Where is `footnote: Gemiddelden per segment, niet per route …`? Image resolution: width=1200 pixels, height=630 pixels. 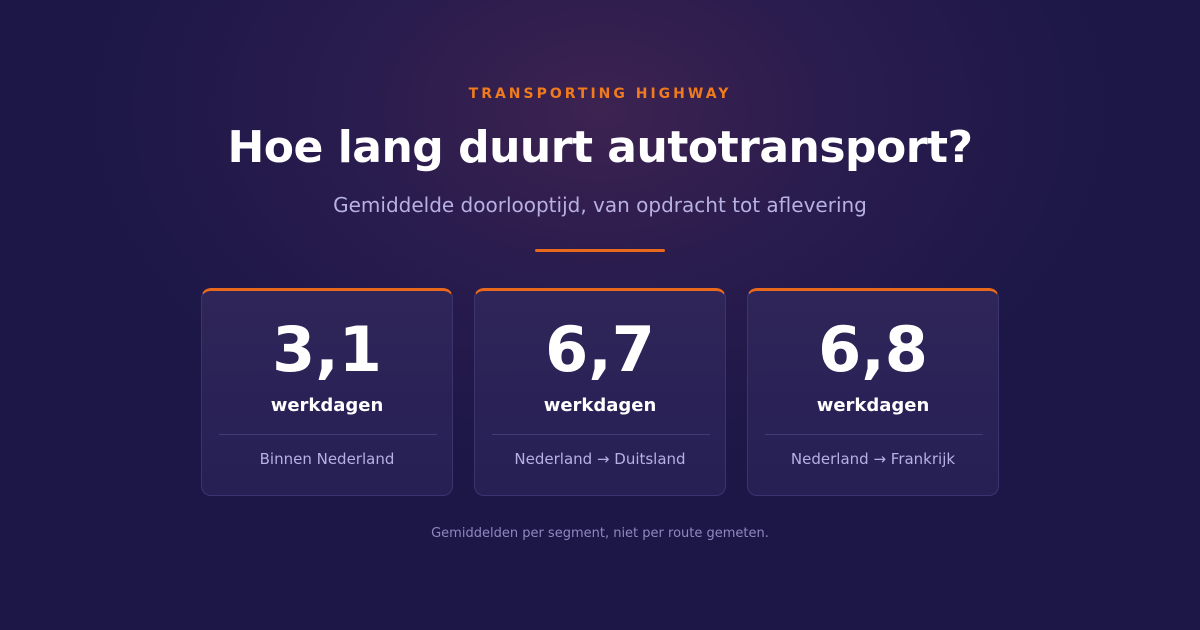
footnote: Gemiddelden per segment, niet per route … is located at coordinates (600, 533).